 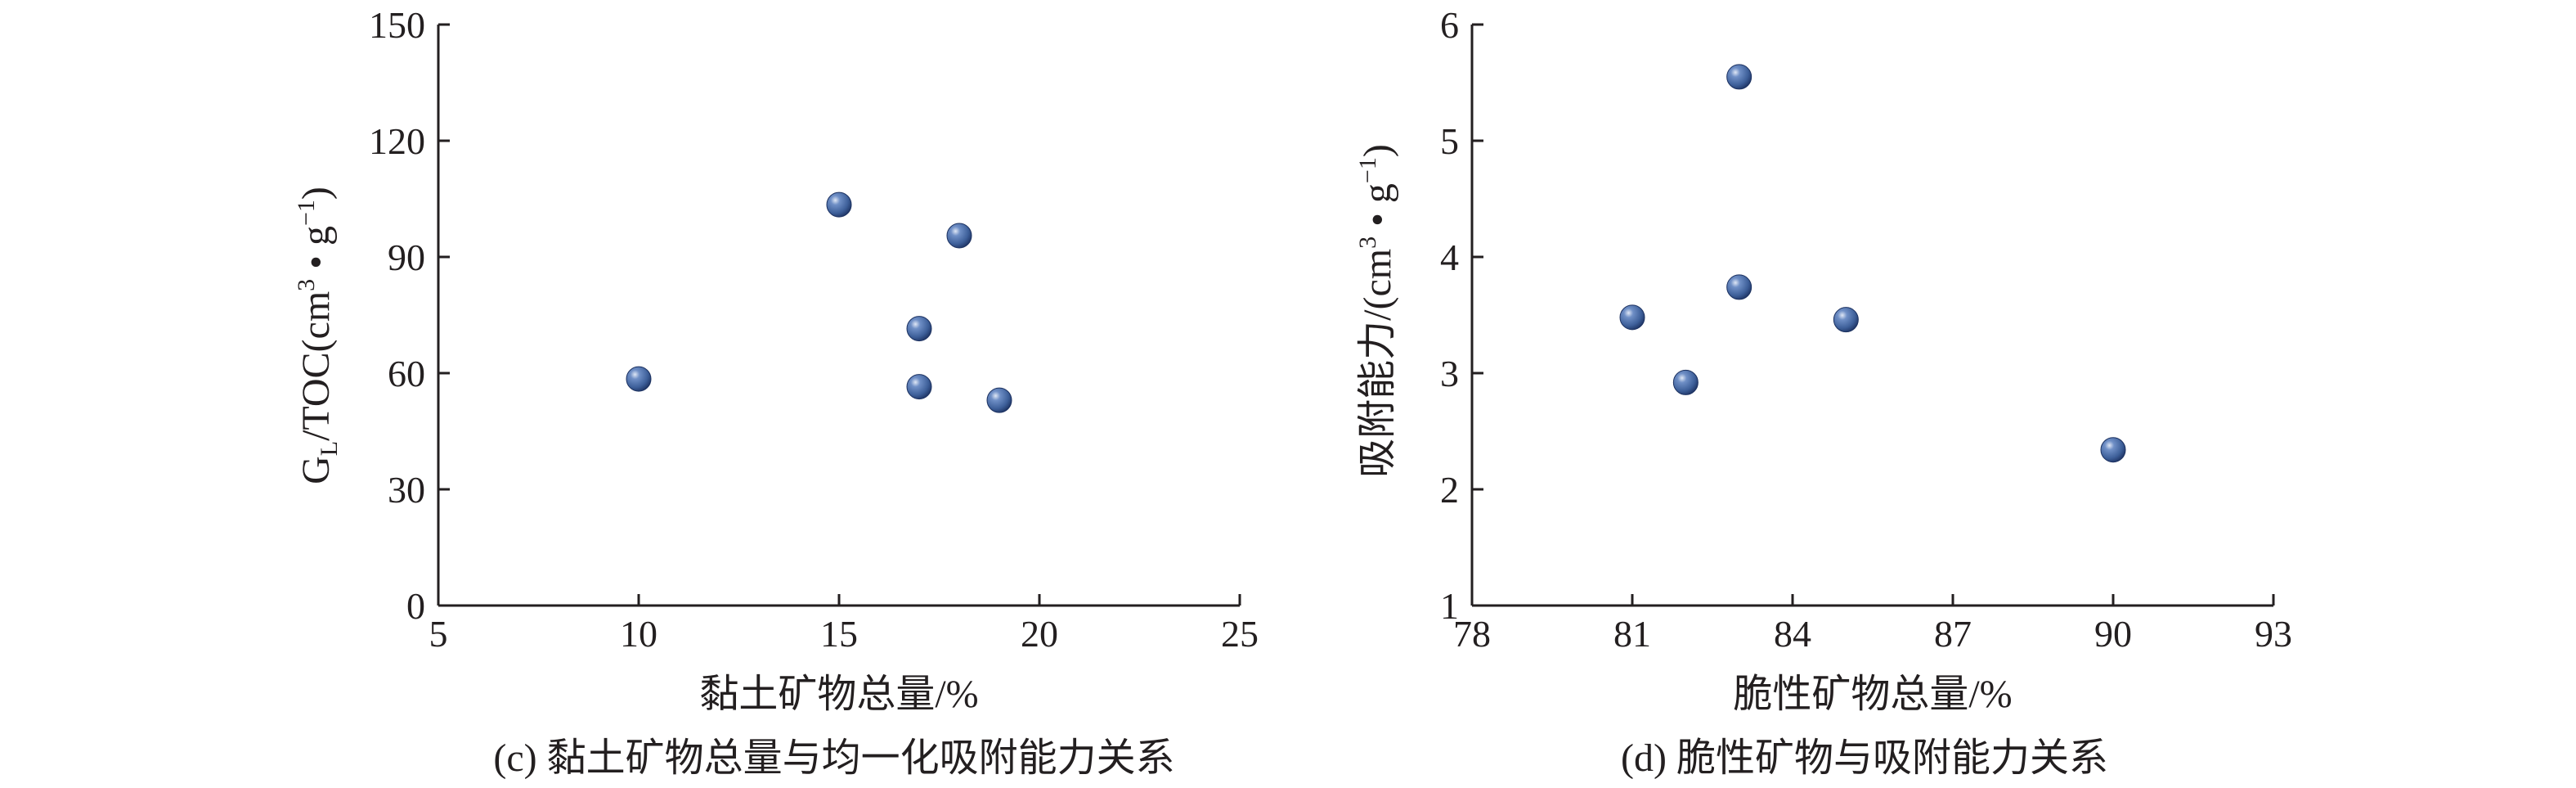 What do you see at coordinates (1378, 209) in the screenshot?
I see `chart-d-ylabel-dot: • g` at bounding box center [1378, 209].